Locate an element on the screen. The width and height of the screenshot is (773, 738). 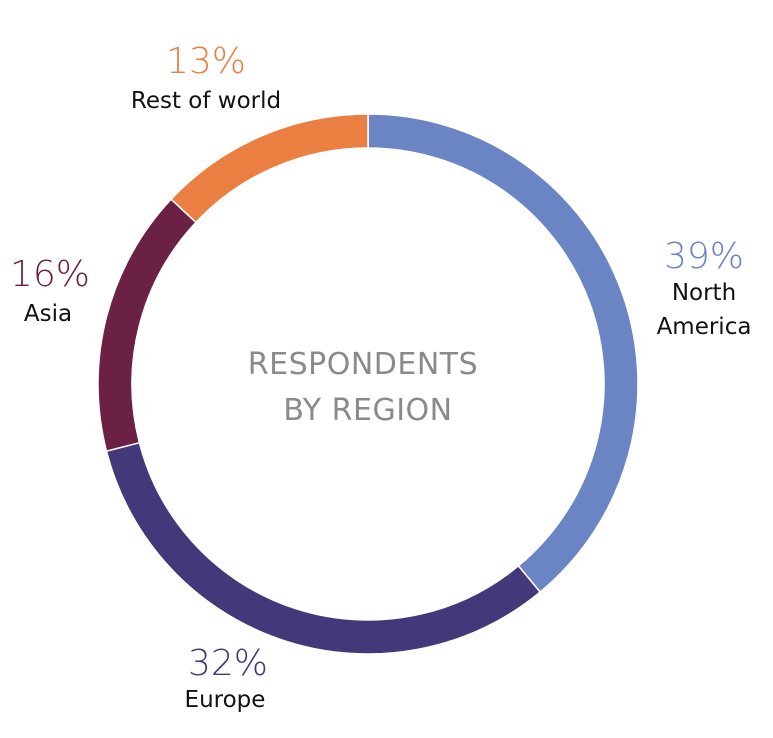
slice-value-label: 39% is located at coordinates (704, 256).